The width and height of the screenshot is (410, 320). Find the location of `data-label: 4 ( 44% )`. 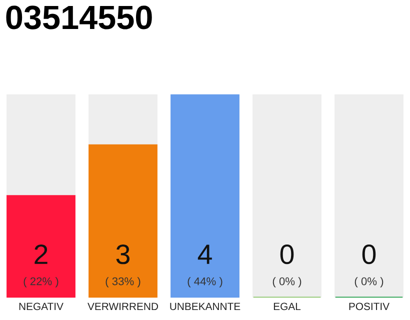

data-label: 4 ( 44% ) is located at coordinates (205, 266).